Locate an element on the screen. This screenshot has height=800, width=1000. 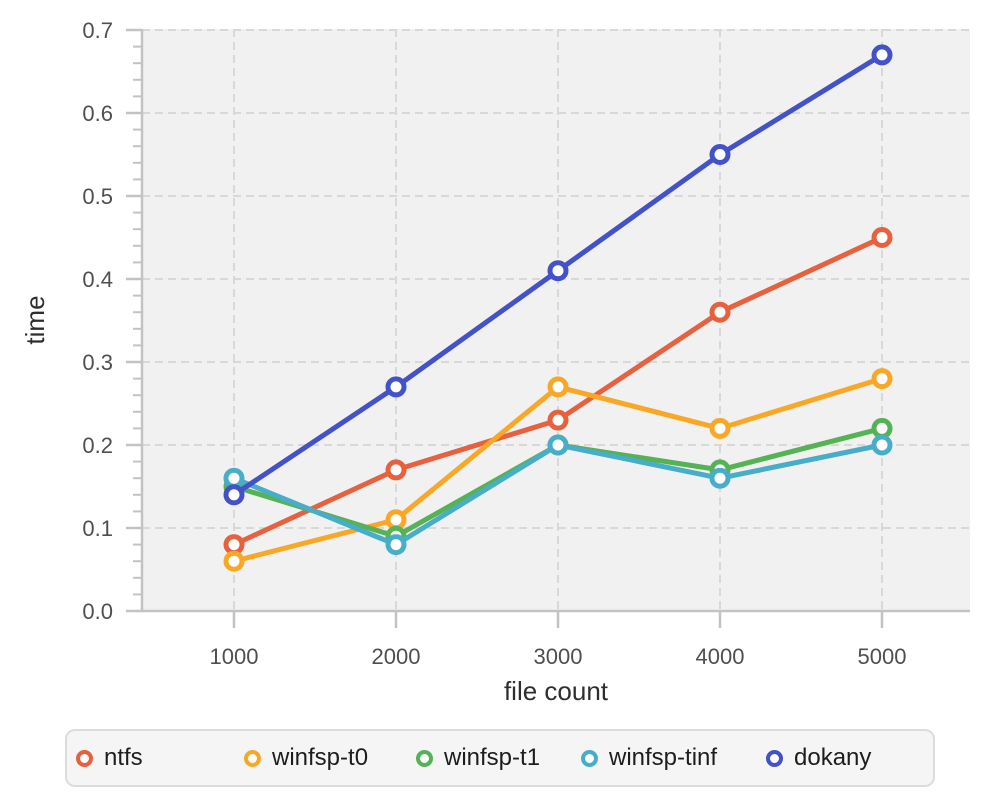
legend-item-ntfs: ntfs is located at coordinates (160, 758).